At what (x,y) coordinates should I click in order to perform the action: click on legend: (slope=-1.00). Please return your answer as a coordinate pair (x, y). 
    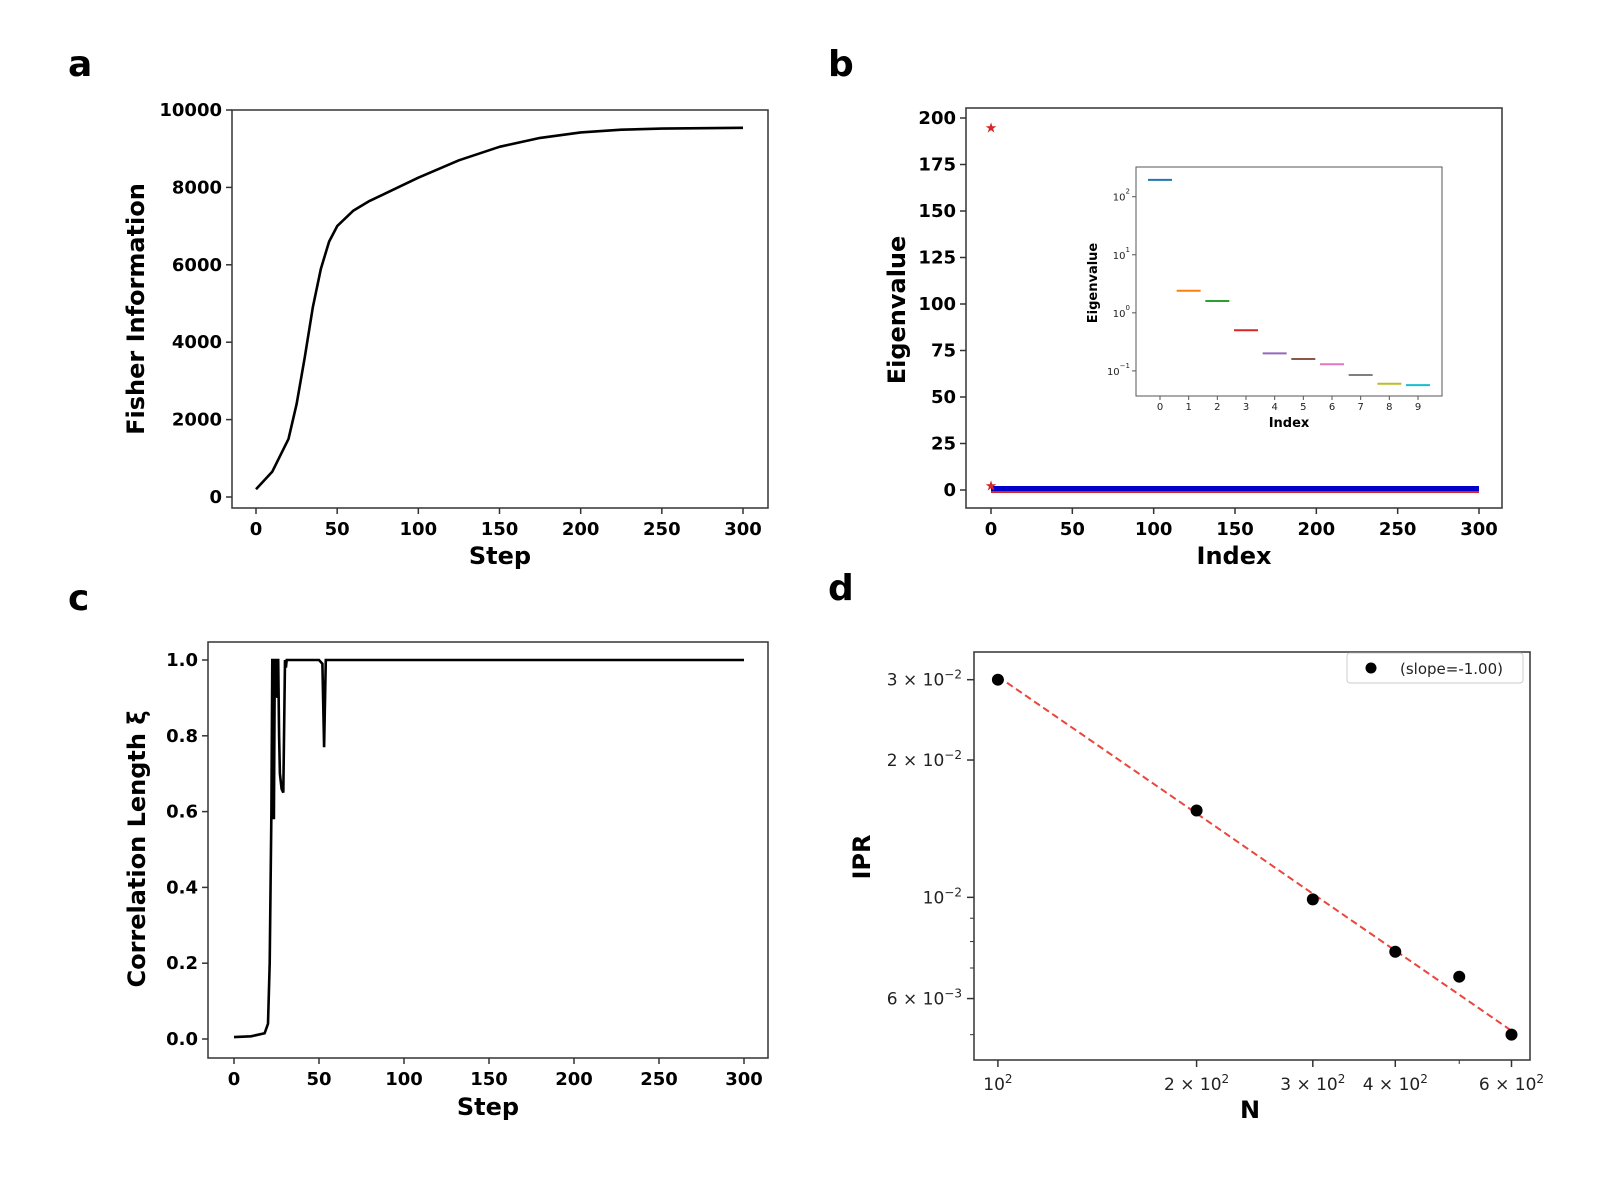
    Looking at the image, I should click on (1435, 668).